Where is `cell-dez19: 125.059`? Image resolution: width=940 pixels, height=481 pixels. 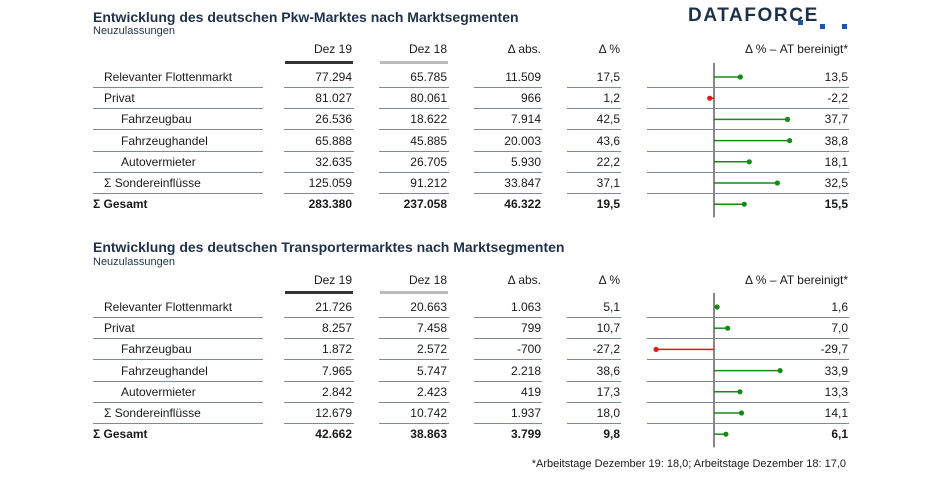 cell-dez19: 125.059 is located at coordinates (330, 183).